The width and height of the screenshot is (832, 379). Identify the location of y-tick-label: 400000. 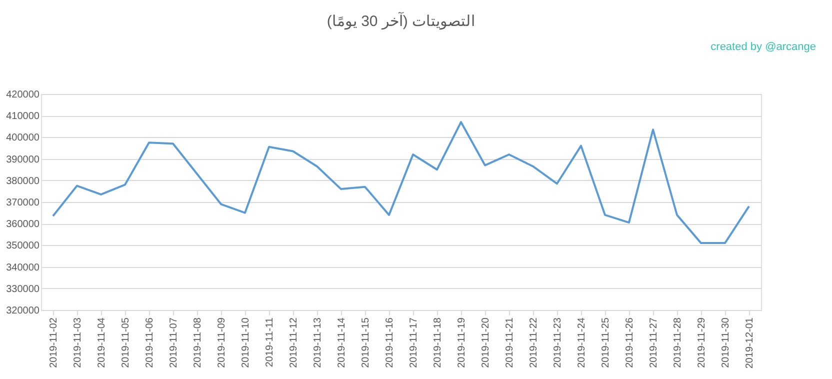
(23, 138).